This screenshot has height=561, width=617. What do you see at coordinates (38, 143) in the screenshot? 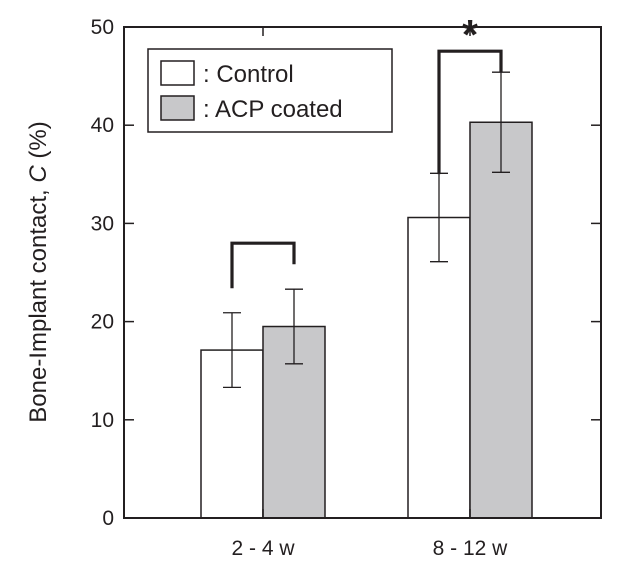
I see `y-axis-title-unit: (%)` at bounding box center [38, 143].